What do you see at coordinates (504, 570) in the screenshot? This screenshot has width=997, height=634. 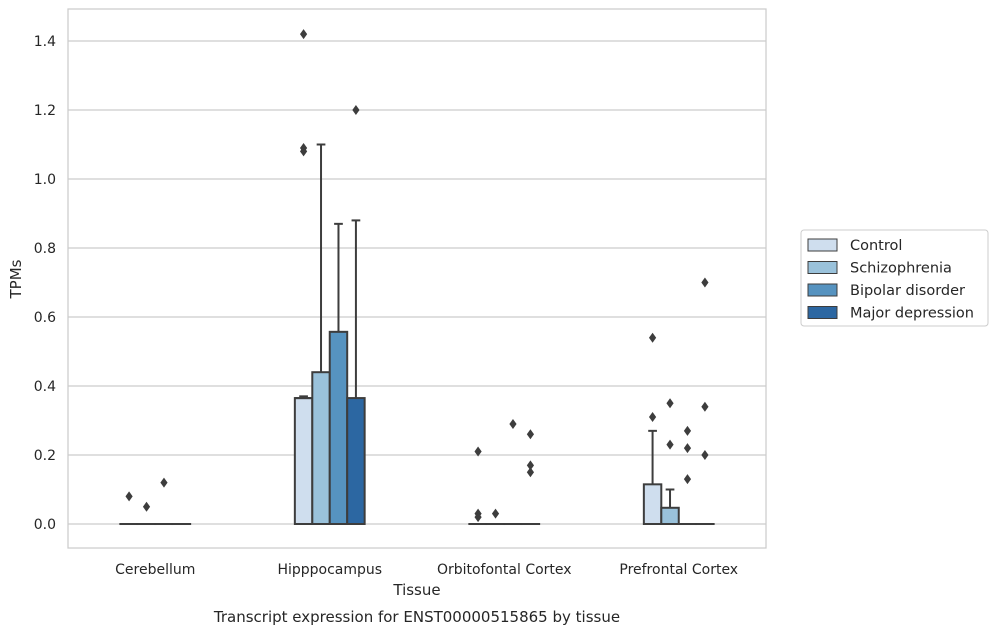 I see `x-tick-label: Orbitofontal Cortex` at bounding box center [504, 570].